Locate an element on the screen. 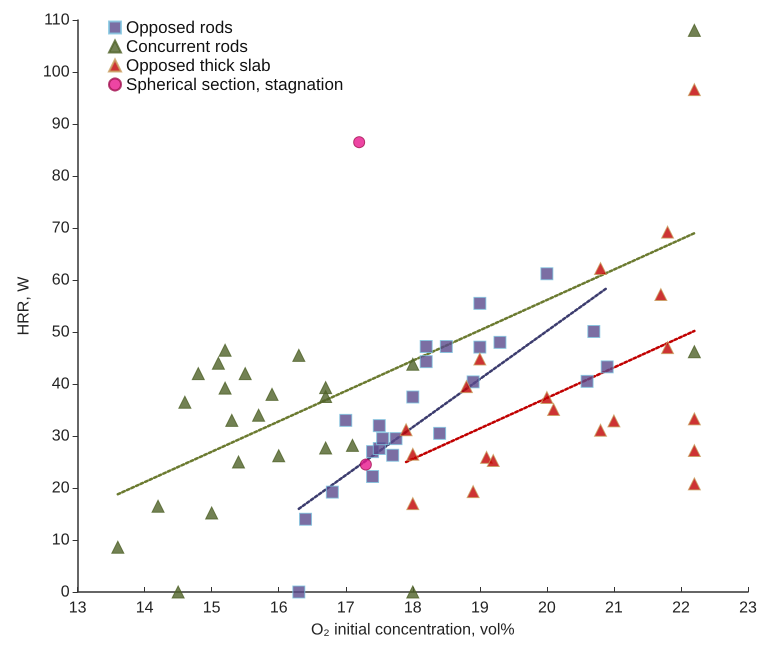 Image resolution: width=778 pixels, height=657 pixels. x-tick-label: 13 is located at coordinates (77, 608).